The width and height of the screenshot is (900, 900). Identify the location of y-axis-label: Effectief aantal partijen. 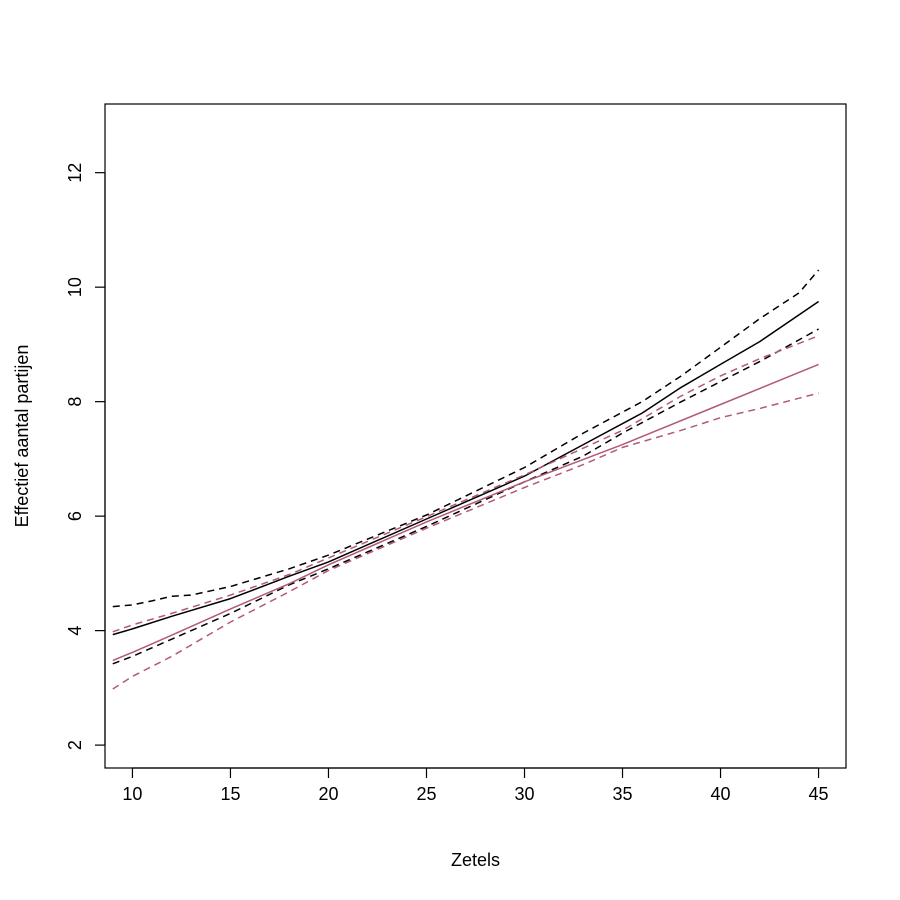
(22, 436).